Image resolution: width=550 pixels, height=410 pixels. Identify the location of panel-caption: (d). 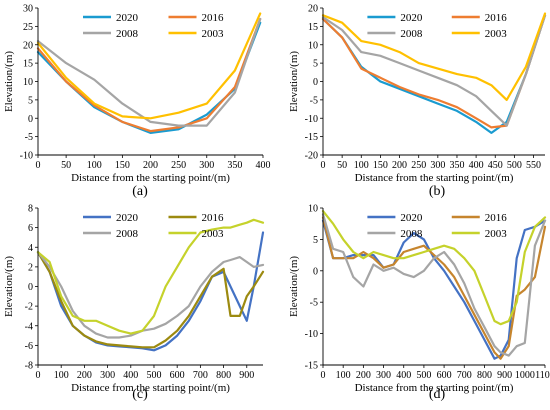
(437, 394).